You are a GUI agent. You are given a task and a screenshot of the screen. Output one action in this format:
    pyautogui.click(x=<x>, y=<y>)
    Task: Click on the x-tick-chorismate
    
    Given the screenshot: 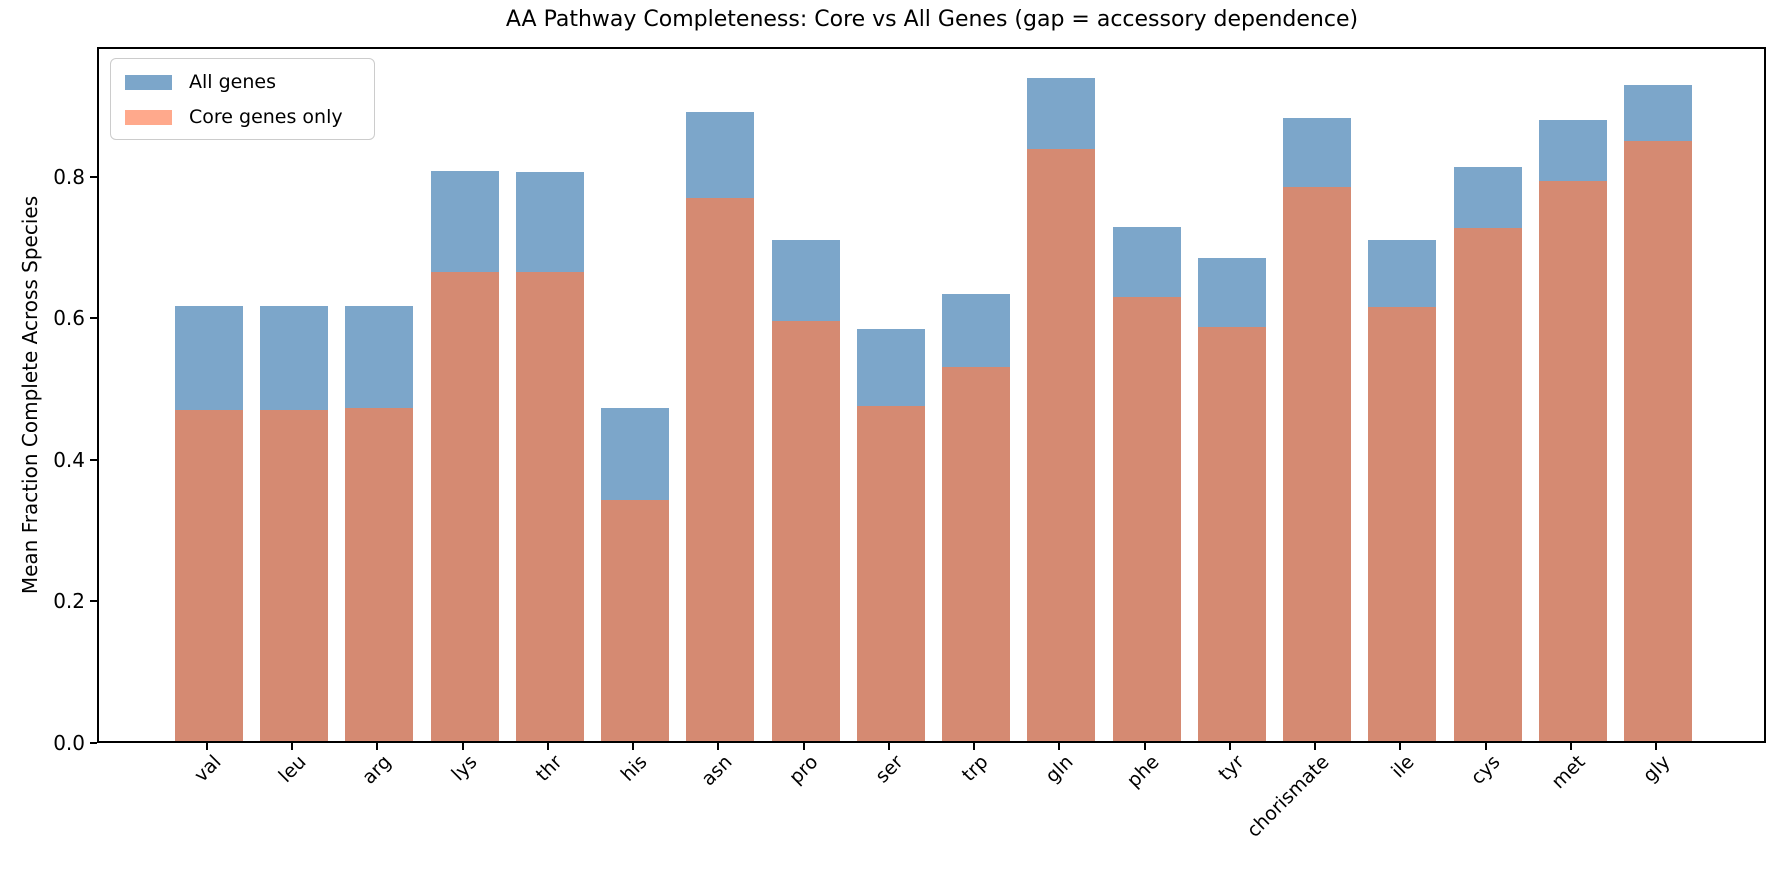 What is the action you would take?
    pyautogui.click(x=1315, y=746)
    